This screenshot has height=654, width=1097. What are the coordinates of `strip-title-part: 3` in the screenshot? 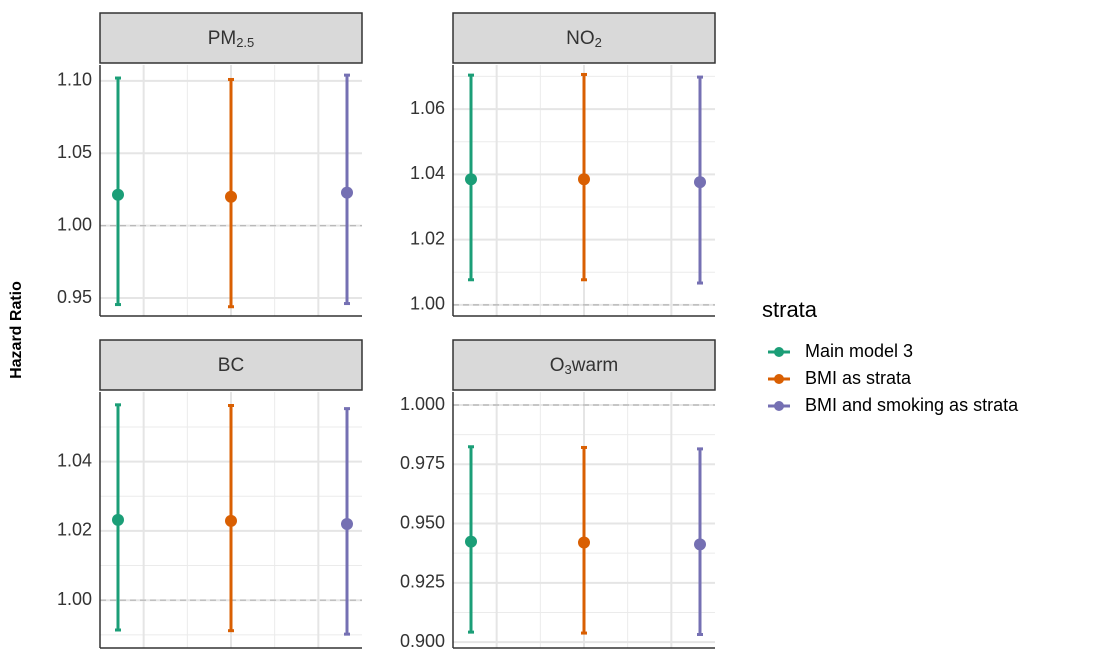 It's located at (568, 369).